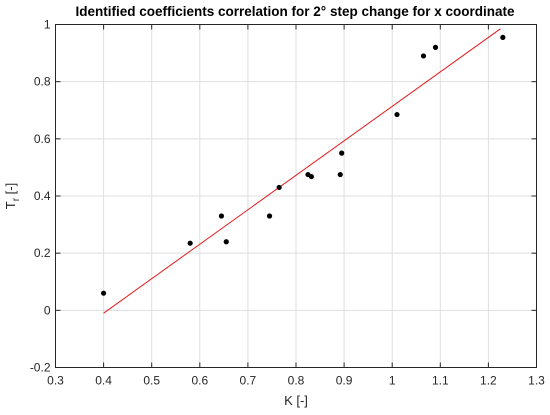  I want to click on x-tick-label: 1.2, so click(488, 381).